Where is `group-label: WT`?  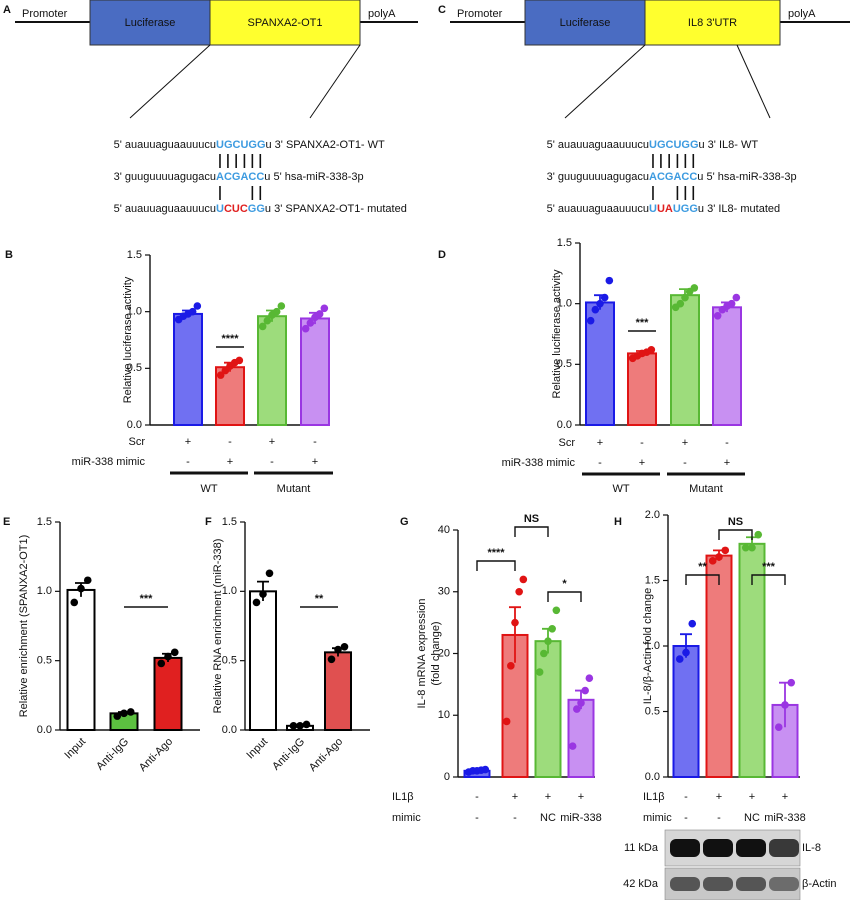 group-label: WT is located at coordinates (208, 489).